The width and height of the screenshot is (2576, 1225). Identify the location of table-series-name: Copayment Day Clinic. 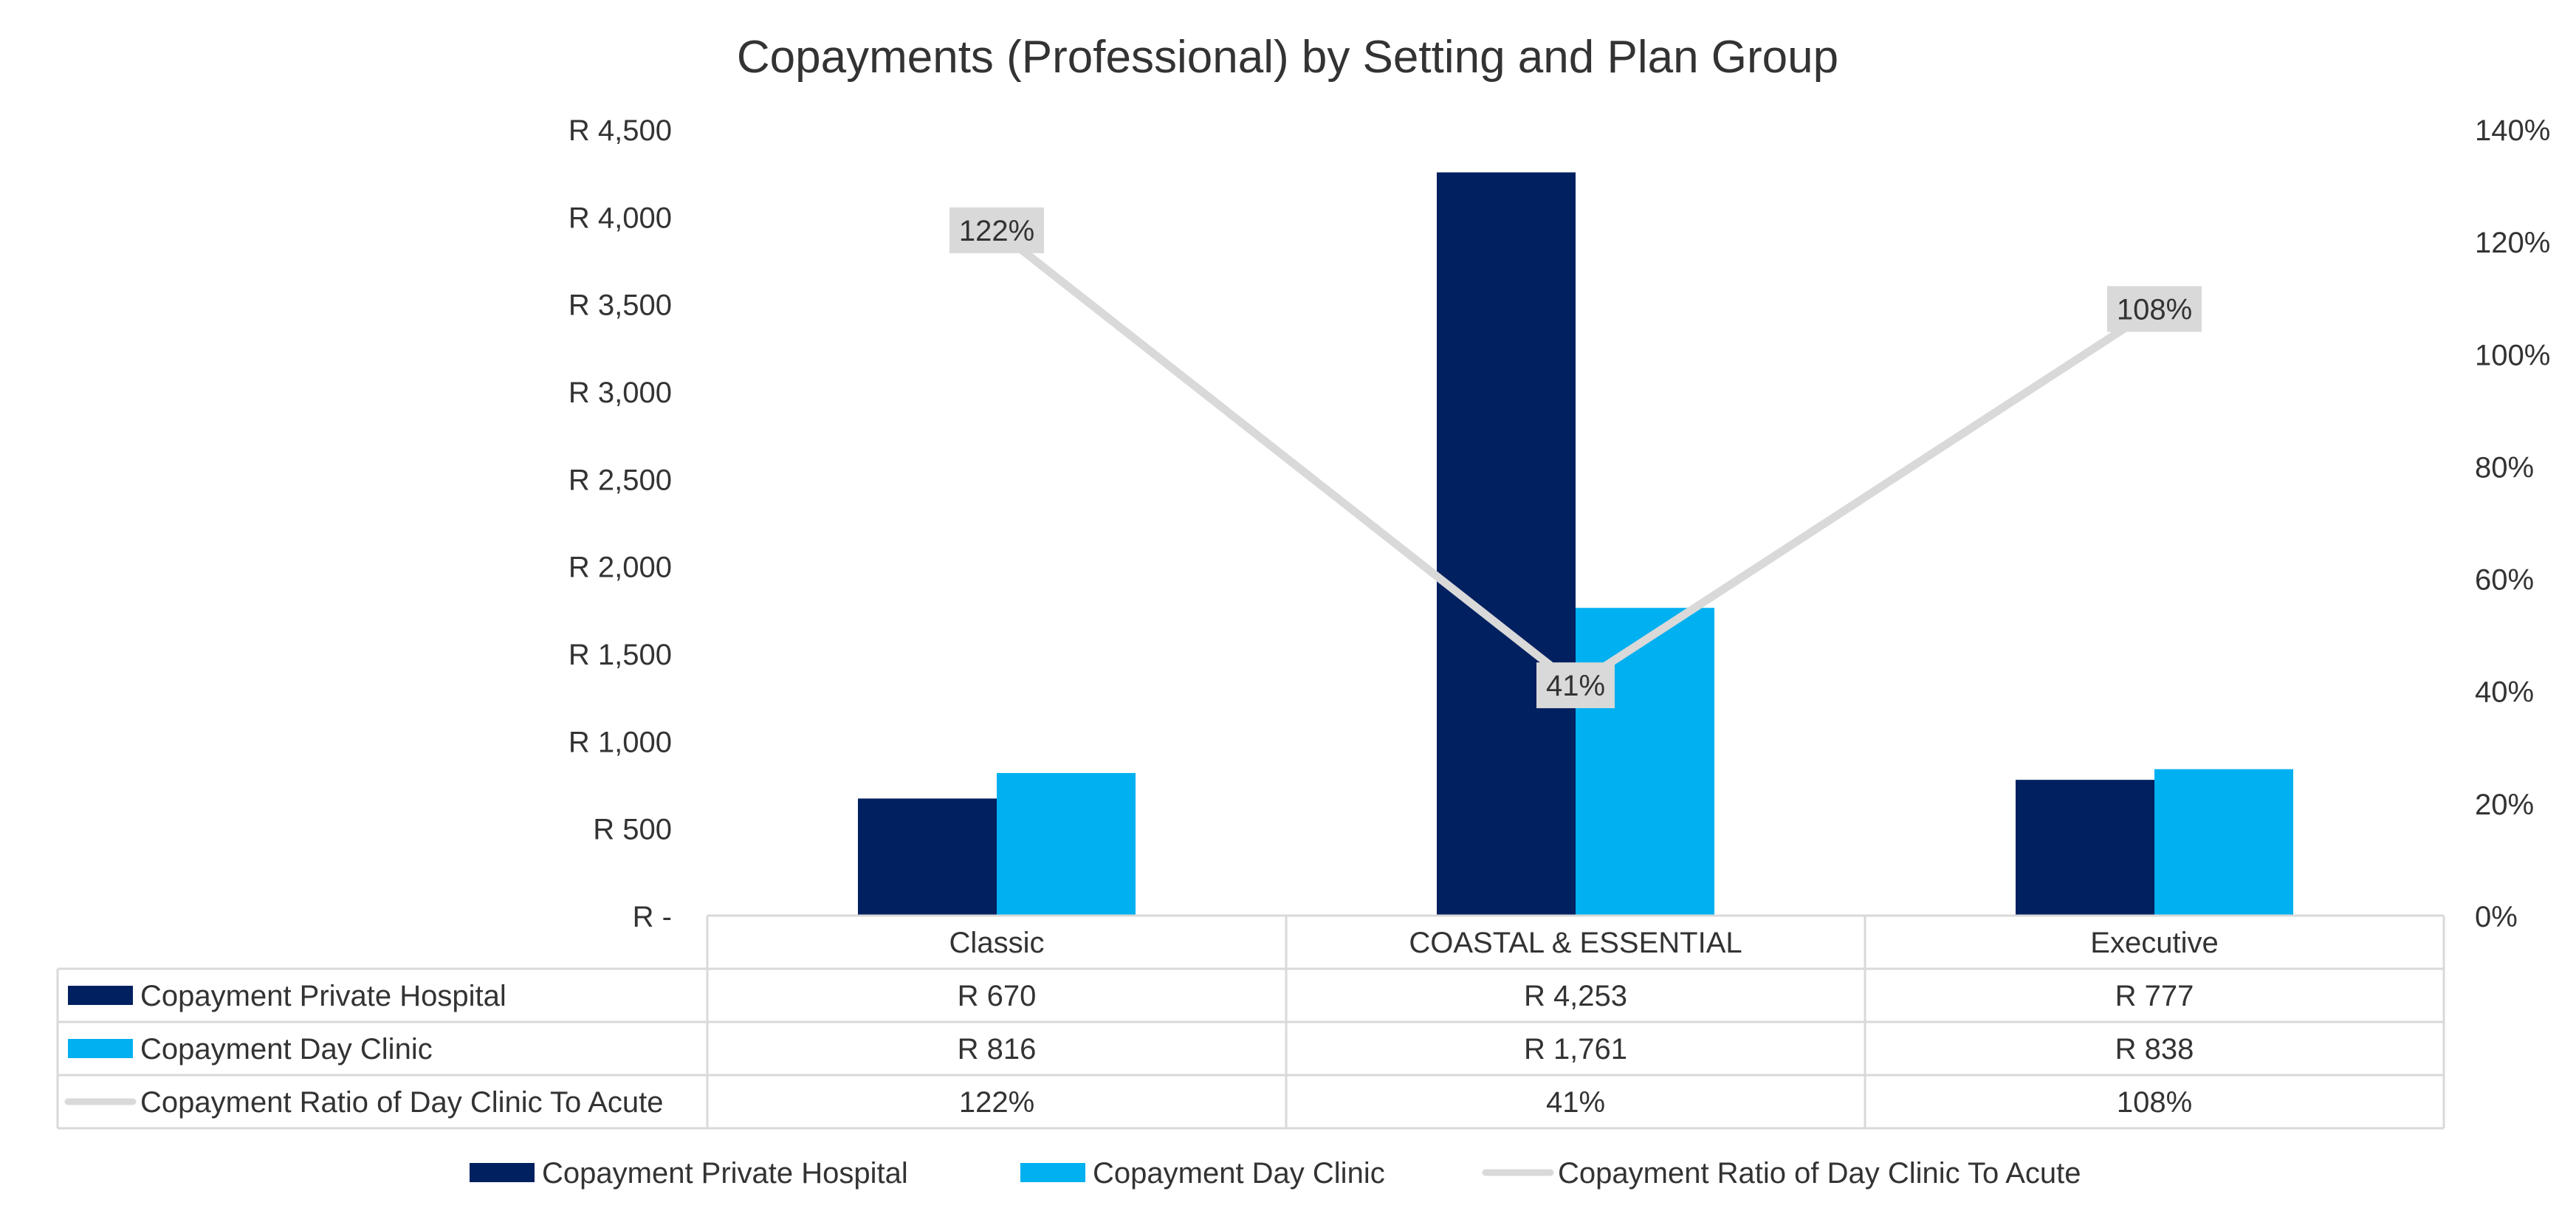
(286, 1049).